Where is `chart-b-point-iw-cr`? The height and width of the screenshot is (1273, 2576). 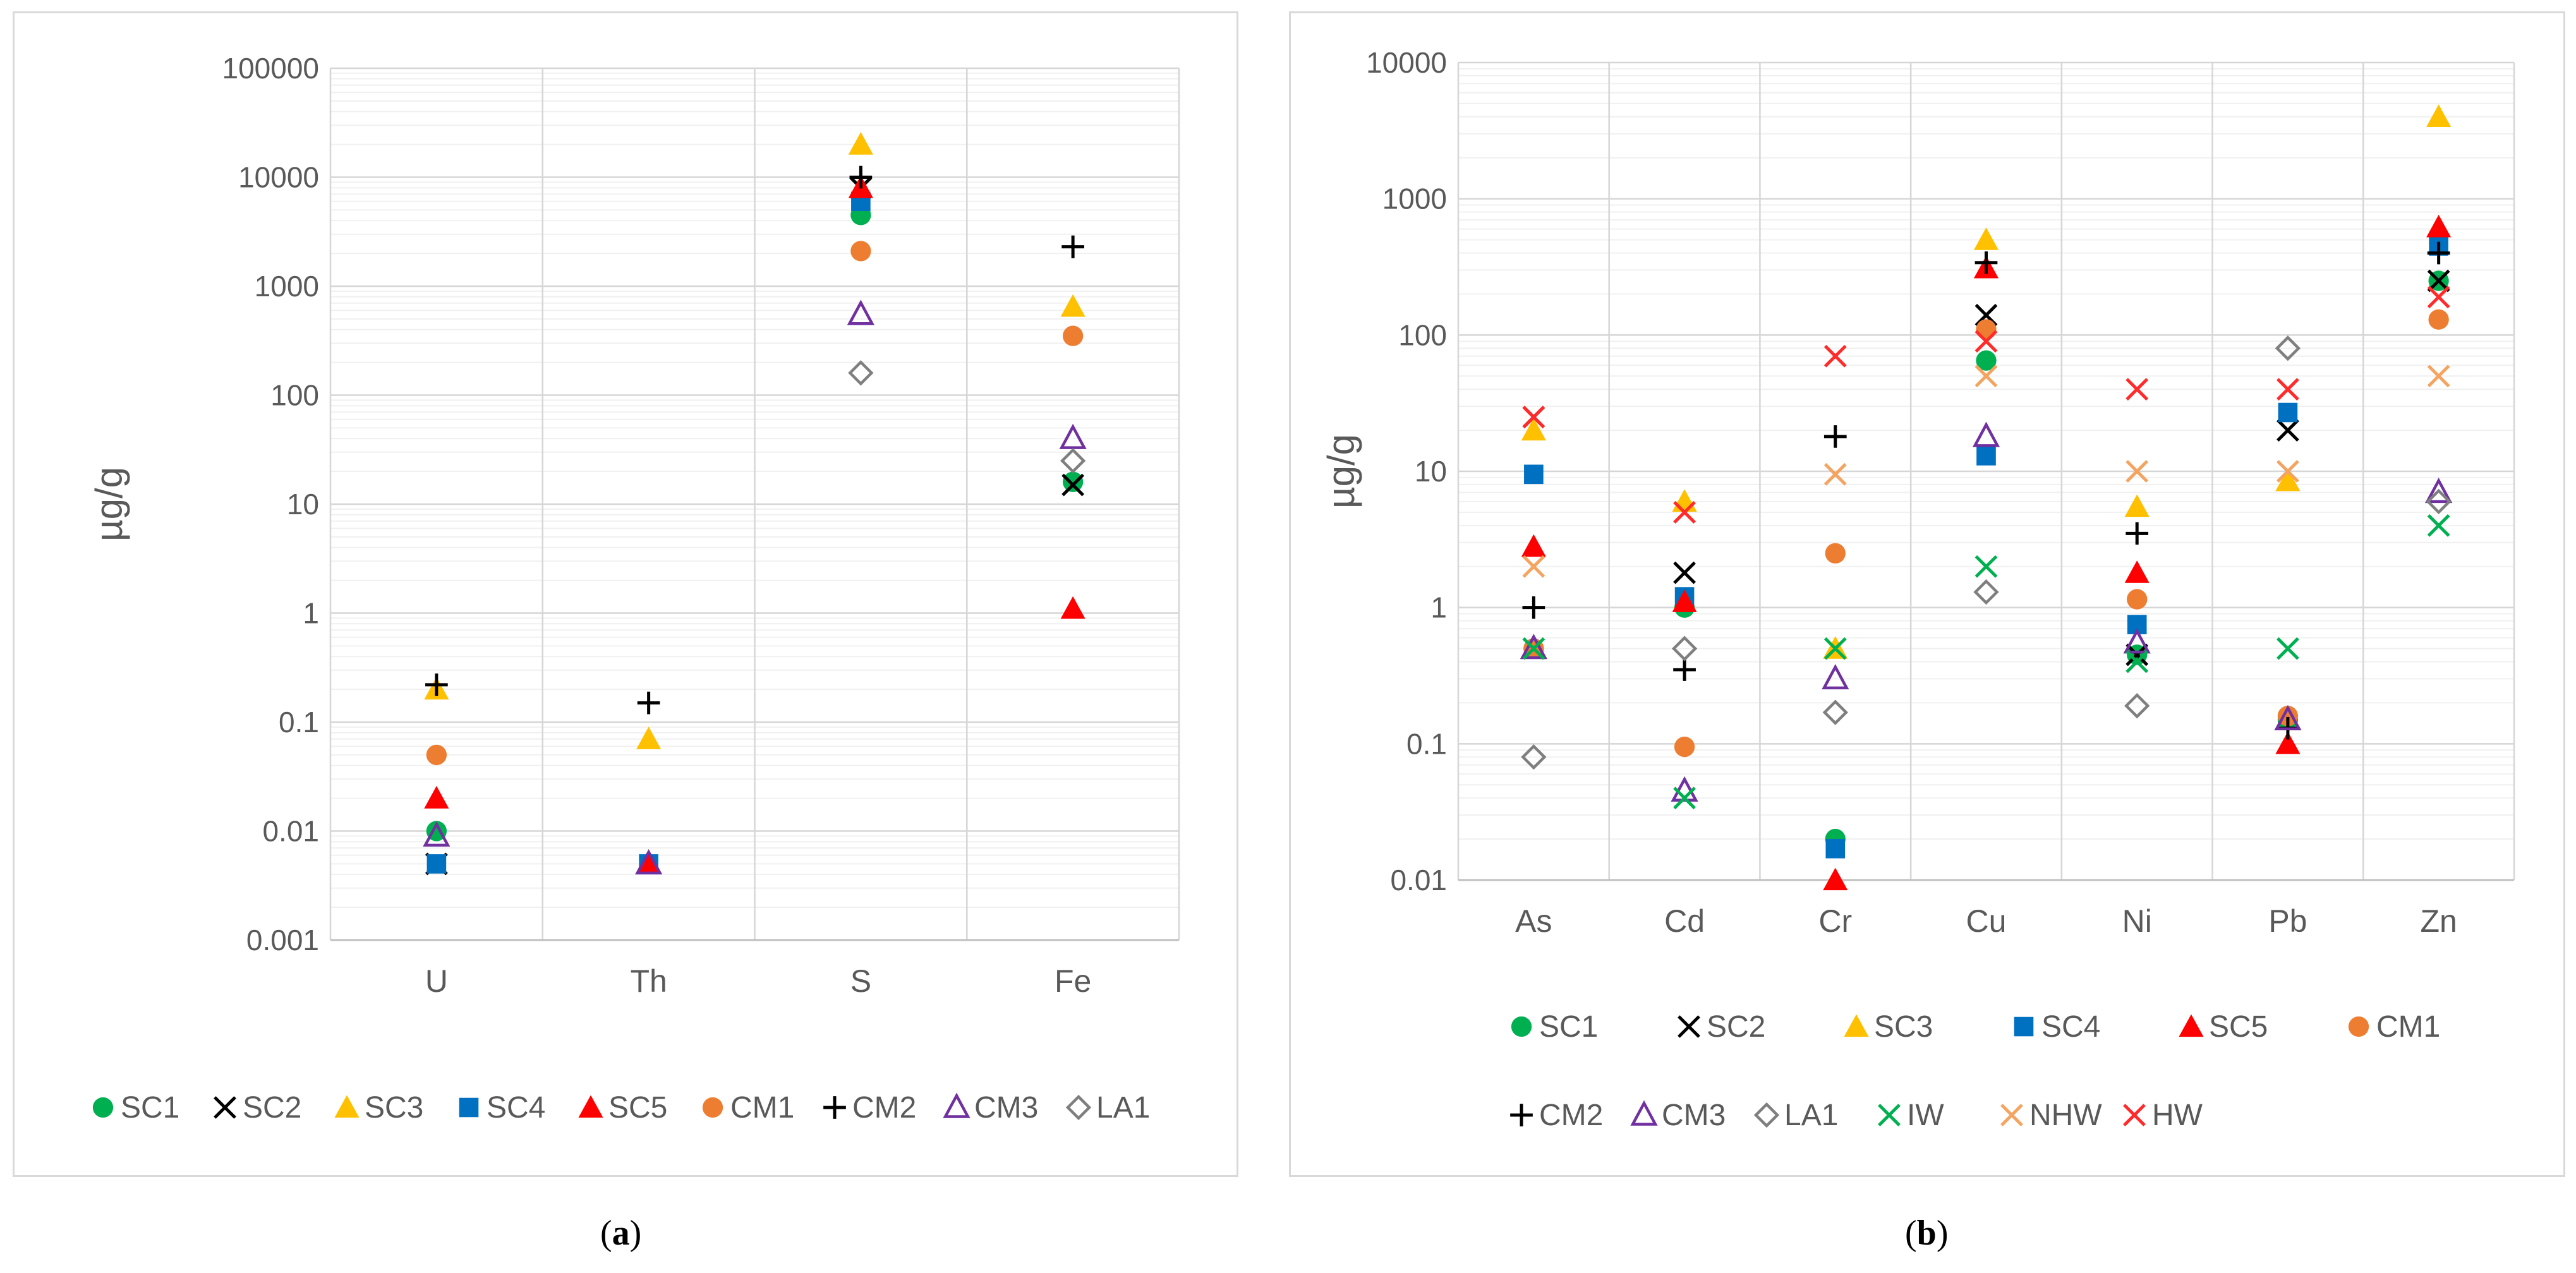
chart-b-point-iw-cr is located at coordinates (1835, 648).